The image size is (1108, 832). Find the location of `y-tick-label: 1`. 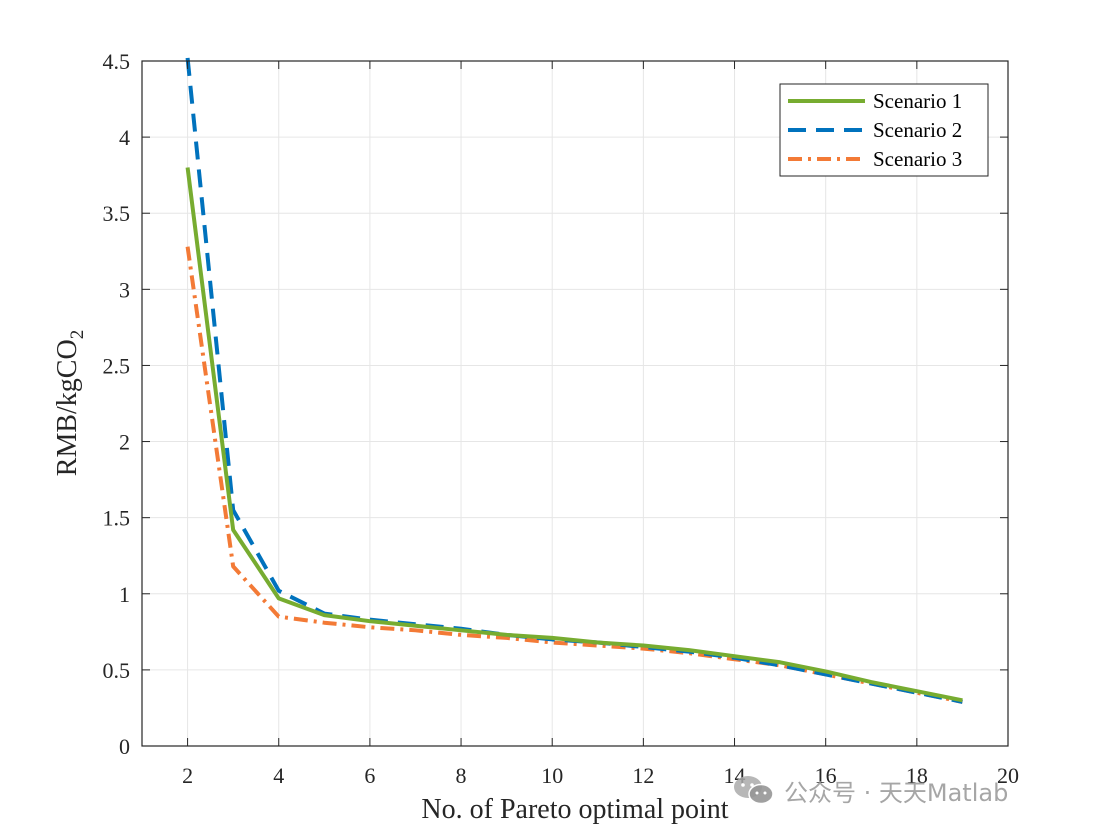

y-tick-label: 1 is located at coordinates (124, 594).